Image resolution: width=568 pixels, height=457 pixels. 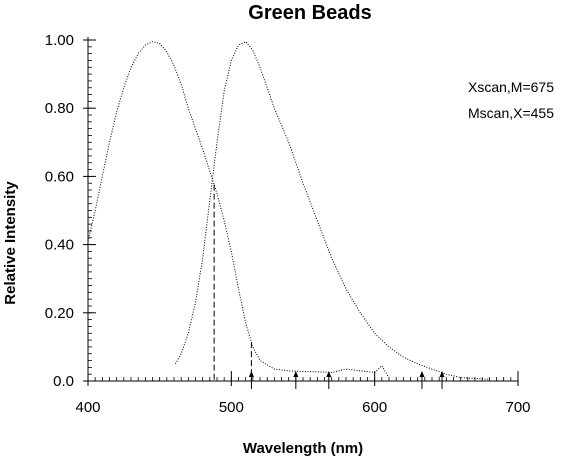 What do you see at coordinates (87, 407) in the screenshot?
I see `x-tick-label: 400` at bounding box center [87, 407].